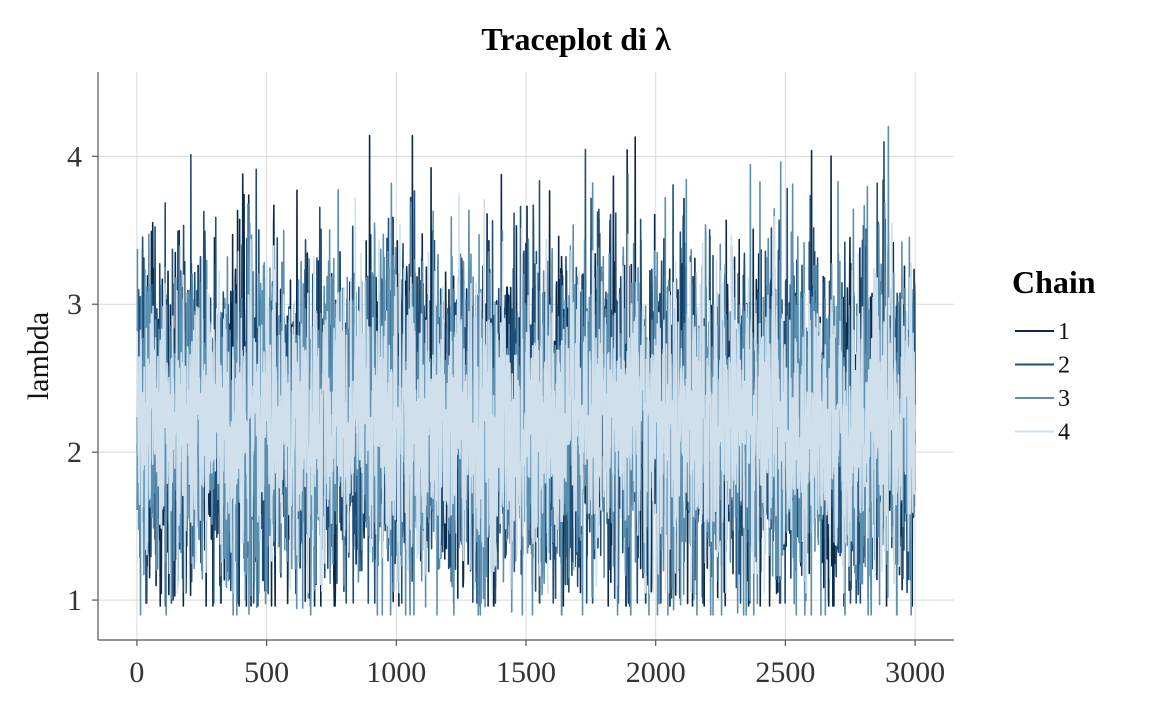 The height and width of the screenshot is (711, 1152). Describe the element at coordinates (656, 672) in the screenshot. I see `x-tick-label: 2000` at that location.